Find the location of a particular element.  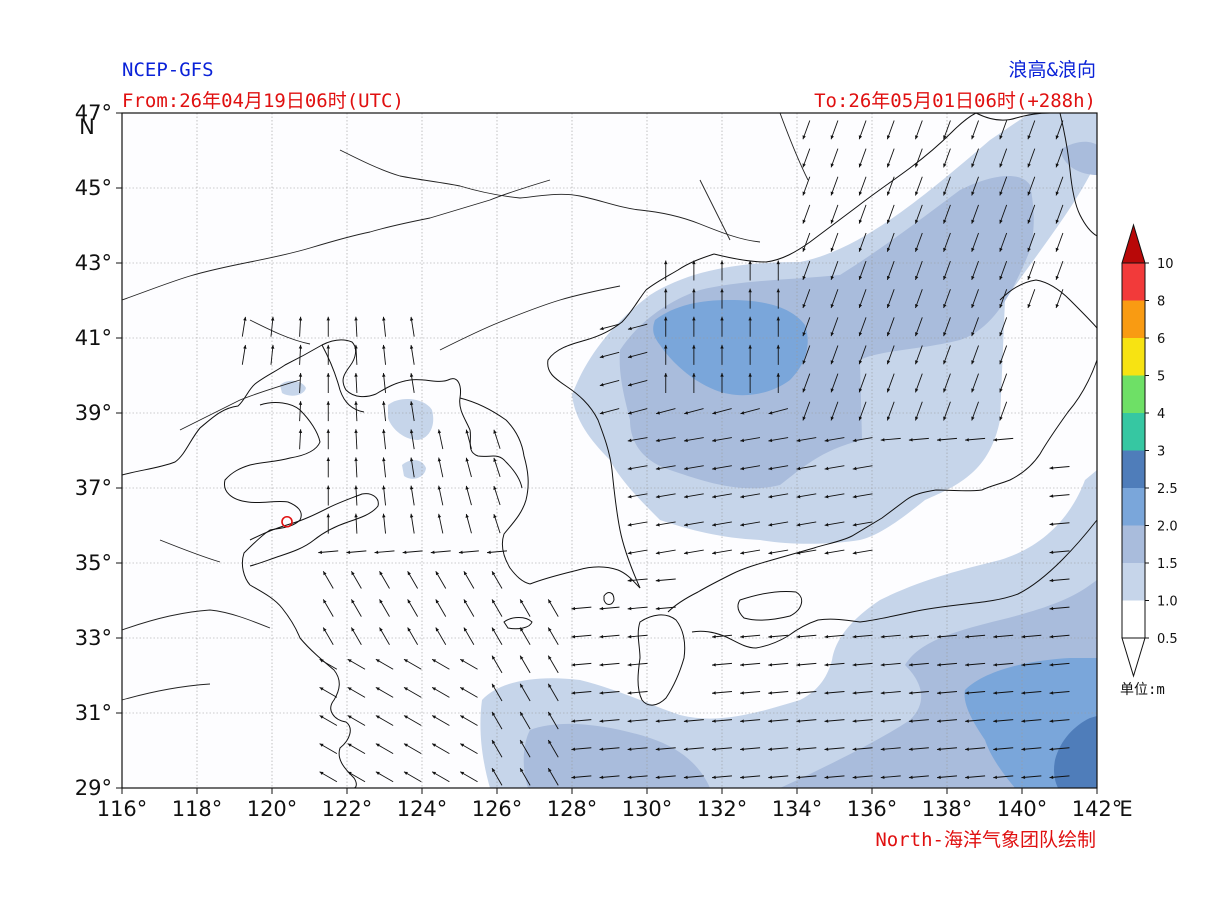

coast-sakhalin is located at coordinates (1078, 175).